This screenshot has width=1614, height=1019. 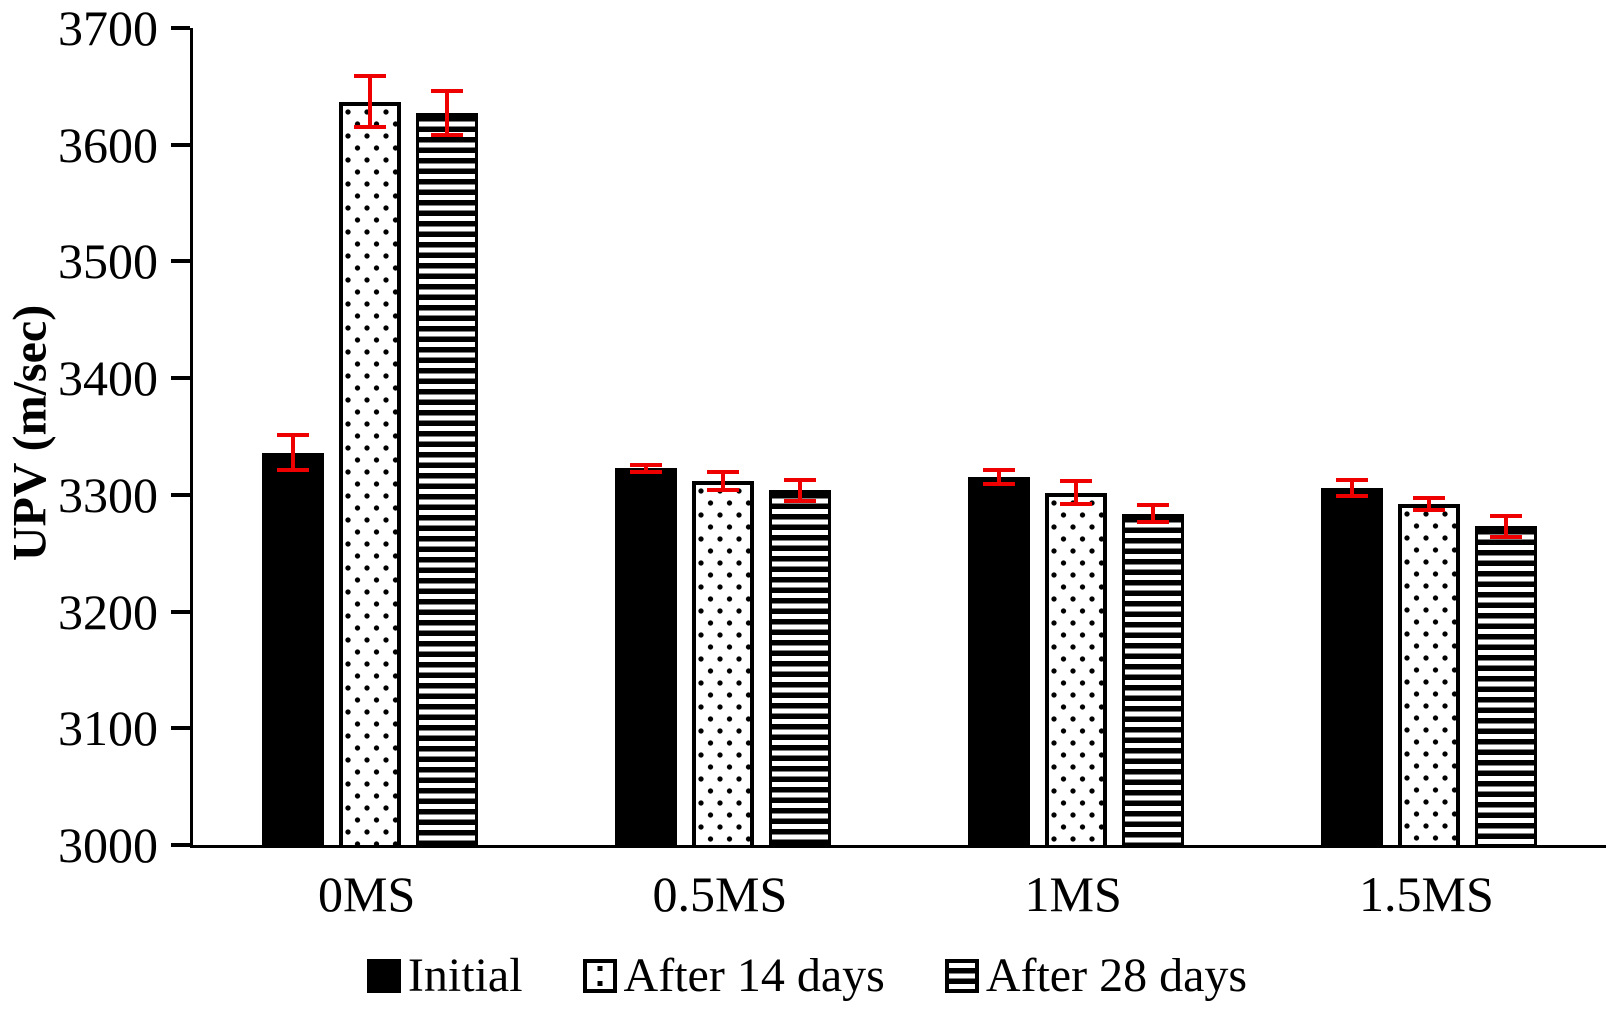 What do you see at coordinates (446, 479) in the screenshot?
I see `bar-0ms-after-28-days` at bounding box center [446, 479].